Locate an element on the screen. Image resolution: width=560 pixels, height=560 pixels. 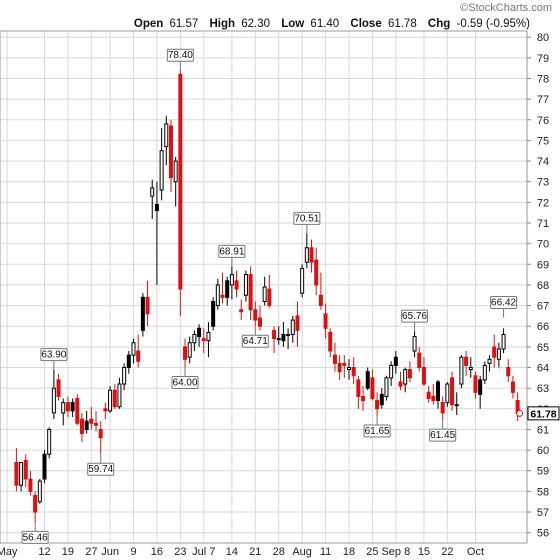
price-callout: 56.46 is located at coordinates (35, 533).